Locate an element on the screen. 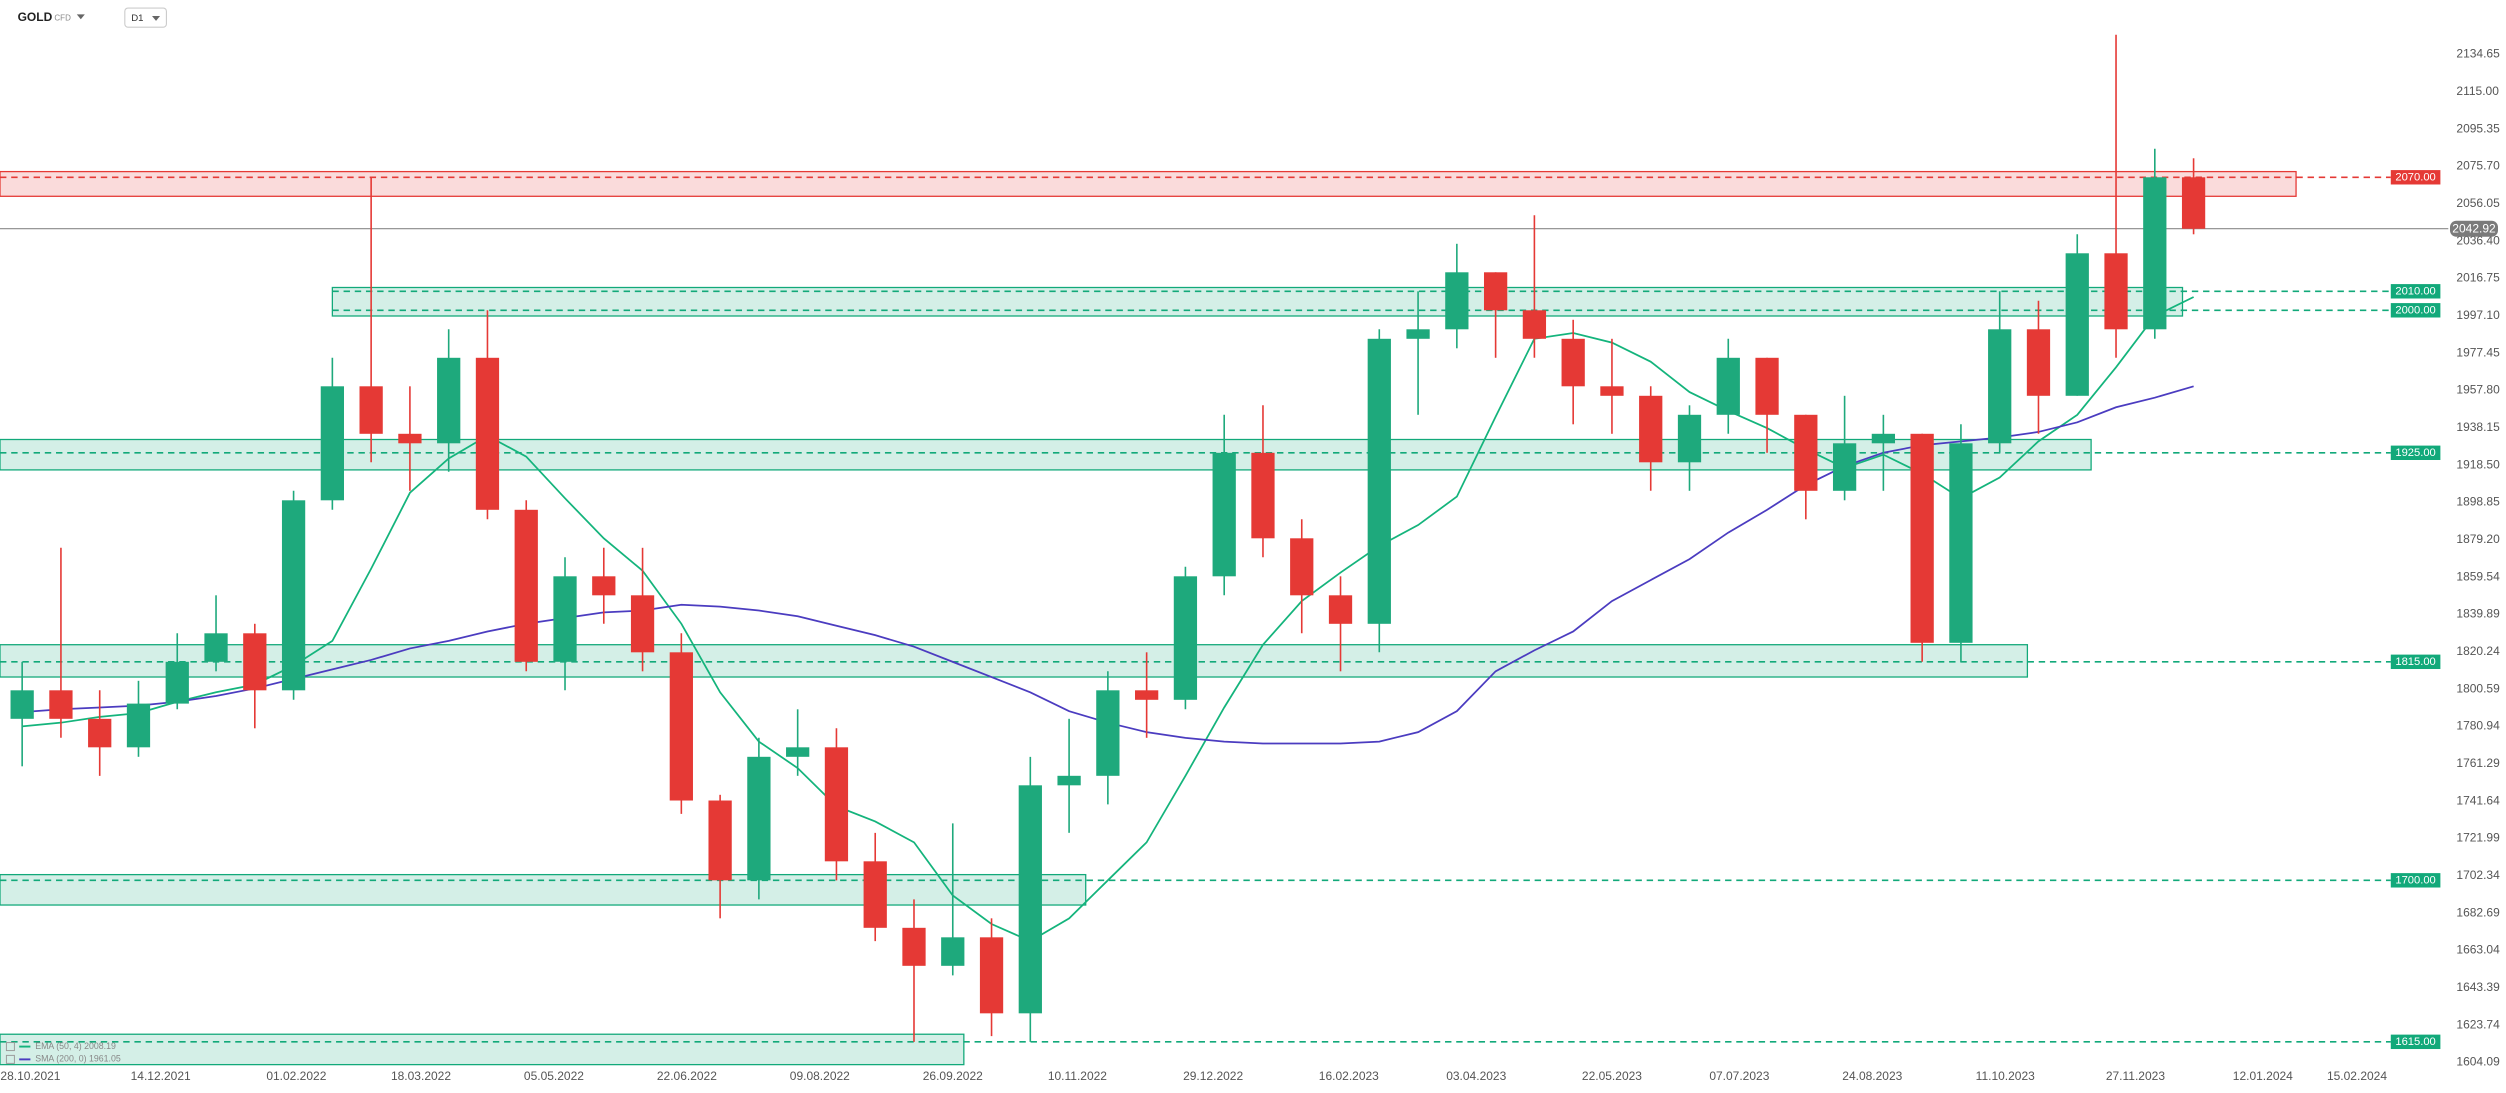 The width and height of the screenshot is (2506, 1093). level-label: 1815.00 is located at coordinates (2415, 662).